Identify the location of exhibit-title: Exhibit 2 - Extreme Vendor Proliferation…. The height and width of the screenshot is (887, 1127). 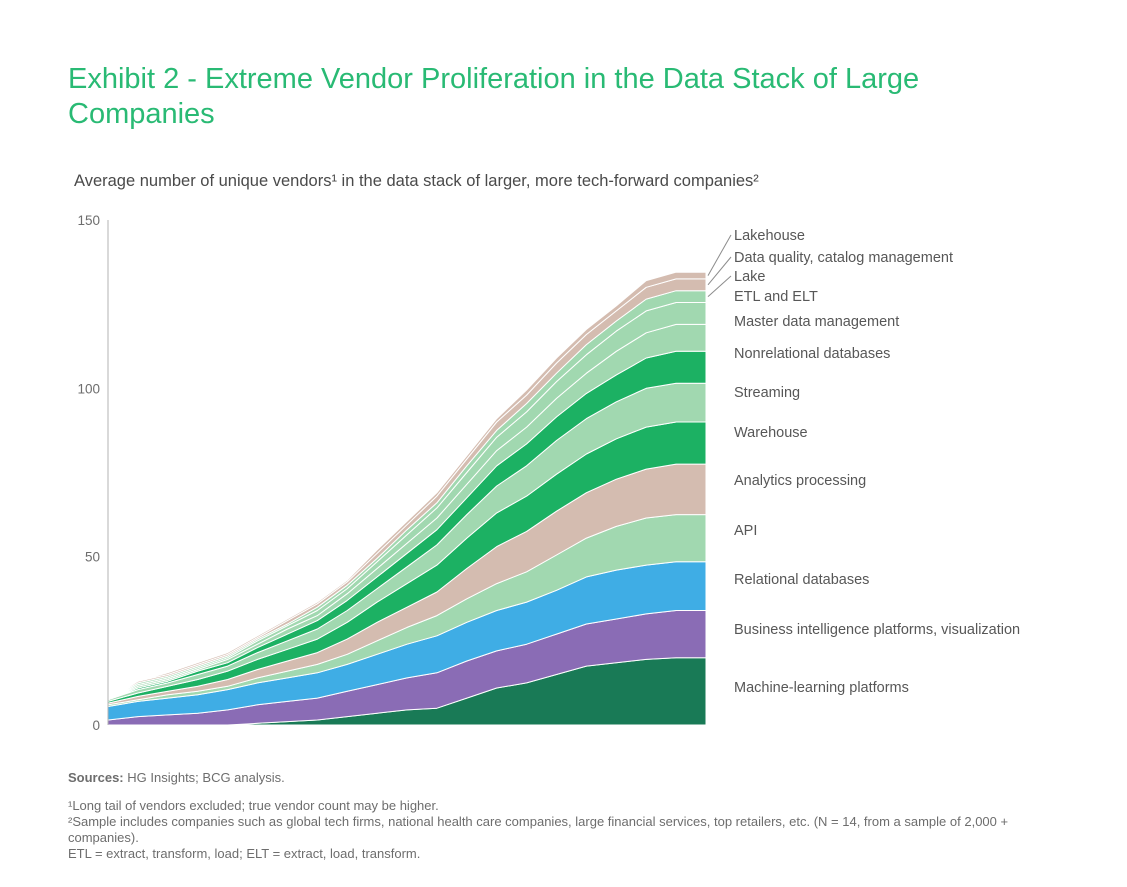
(494, 96).